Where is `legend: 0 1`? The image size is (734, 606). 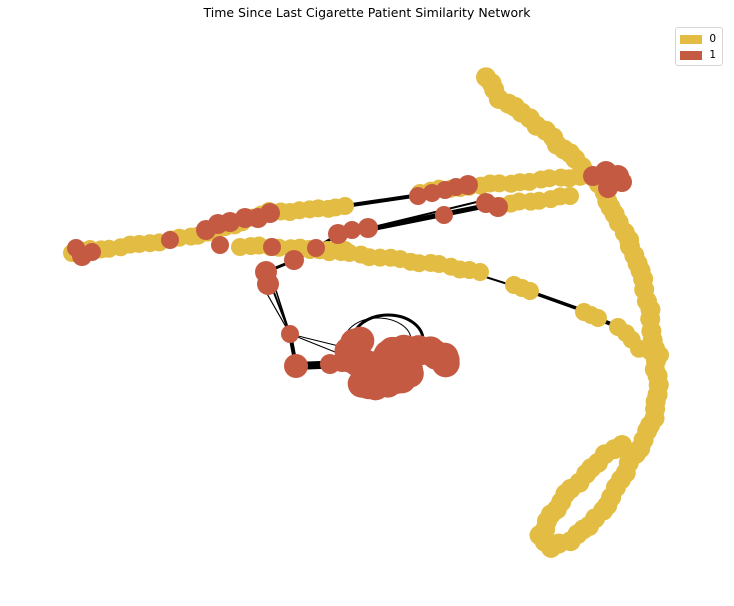
legend: 0 1 is located at coordinates (699, 46).